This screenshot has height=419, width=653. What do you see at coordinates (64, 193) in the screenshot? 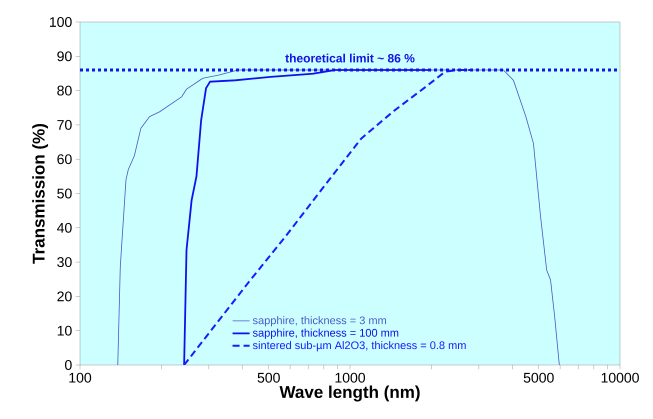
I see `y-tick-label: 50` at bounding box center [64, 193].